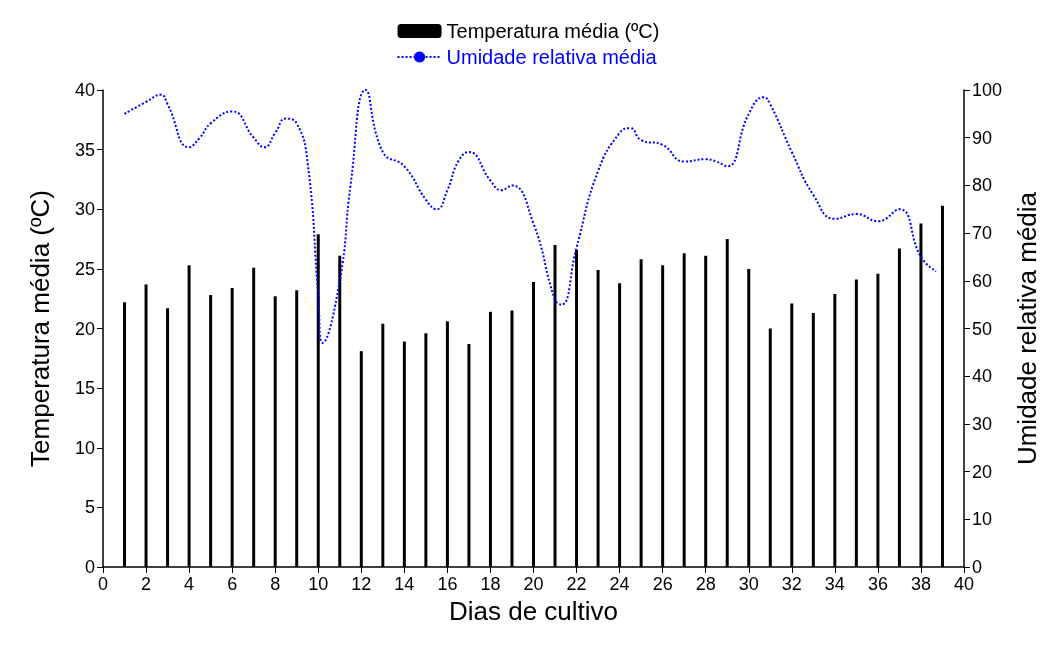  Describe the element at coordinates (982, 233) in the screenshot. I see `y2-tick-label: 70` at that location.